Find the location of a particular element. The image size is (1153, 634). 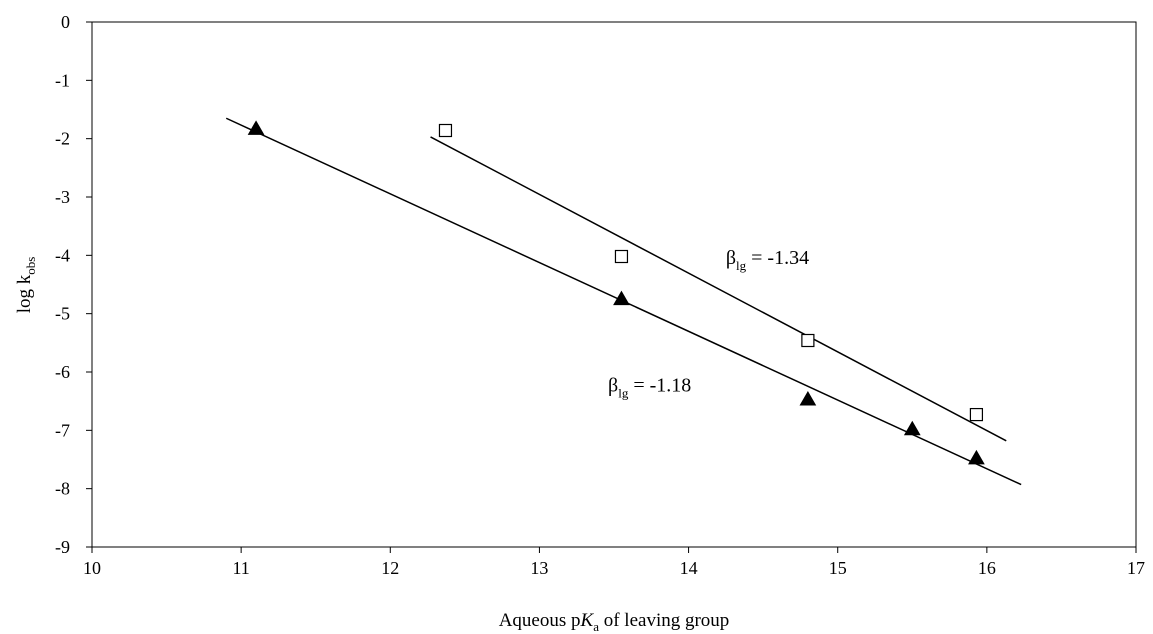

x-tick-label: 16 is located at coordinates (987, 568).